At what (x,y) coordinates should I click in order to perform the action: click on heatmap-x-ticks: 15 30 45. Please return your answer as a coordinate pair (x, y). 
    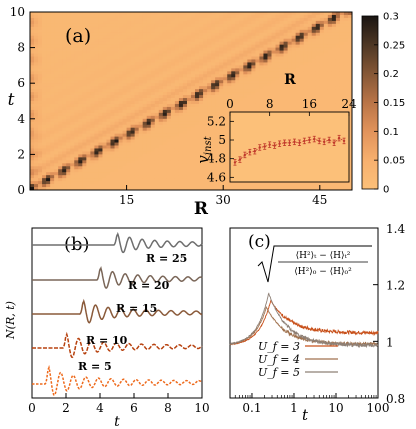
    Looking at the image, I should click on (223, 196).